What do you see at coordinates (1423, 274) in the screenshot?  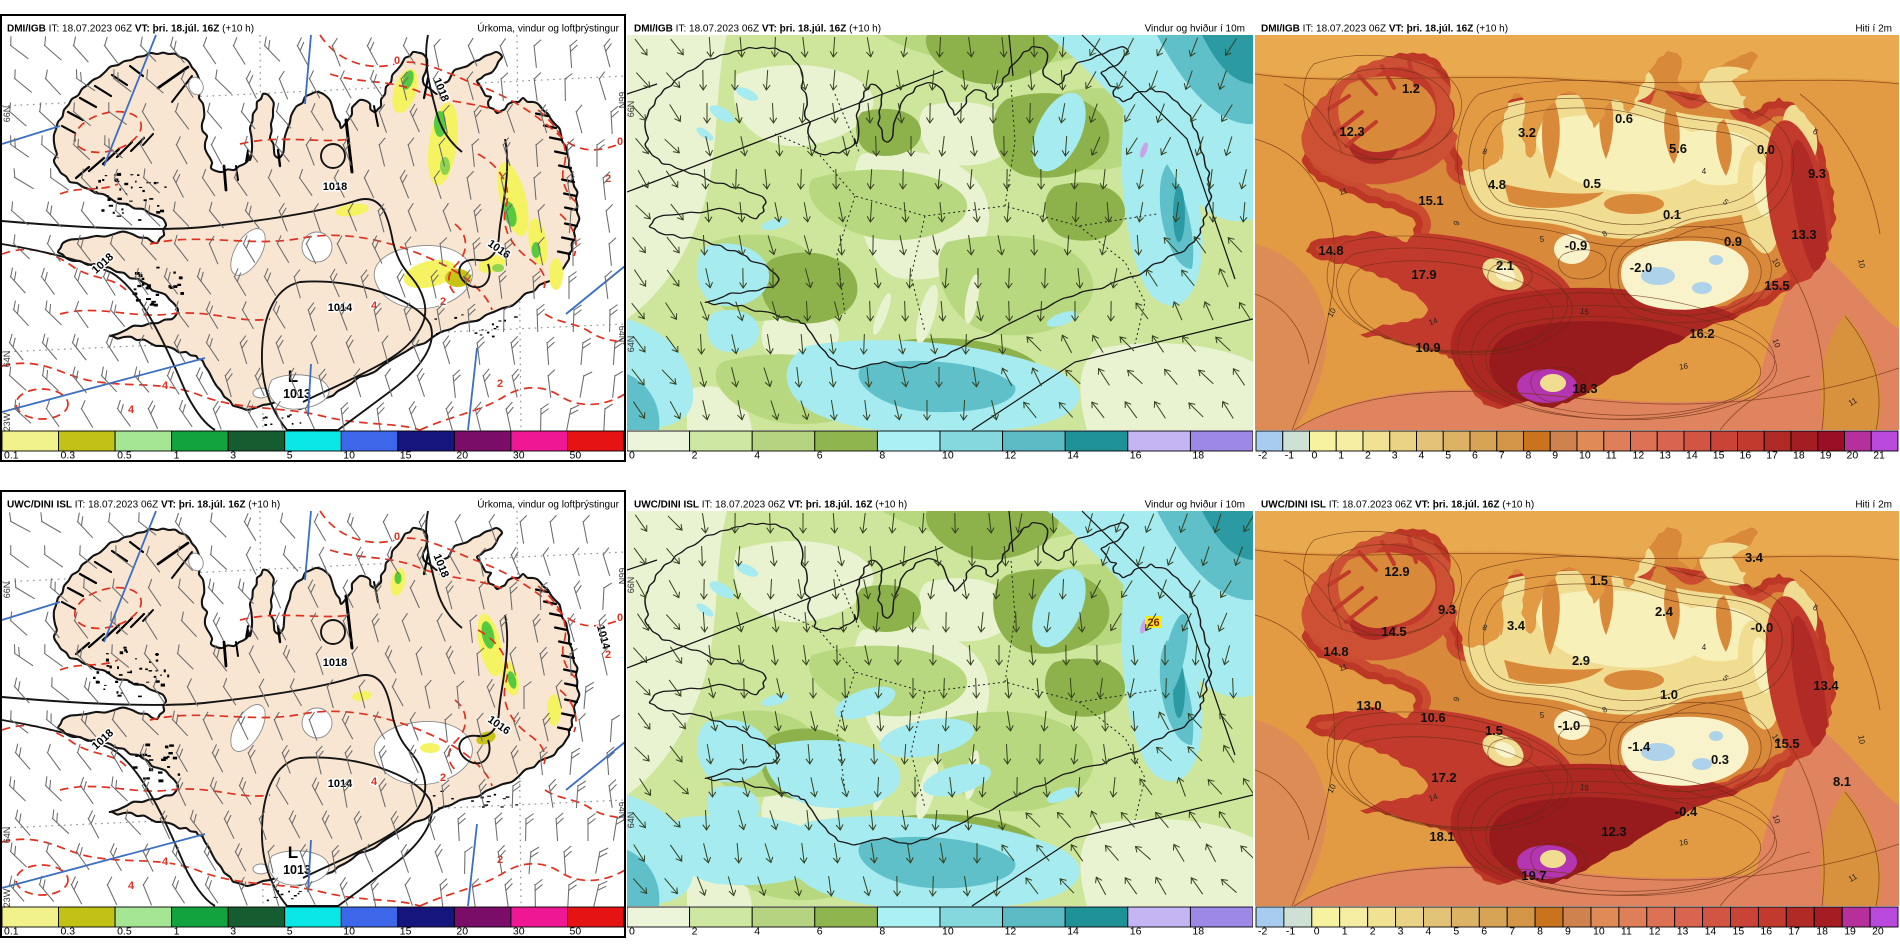 I see `svg-text: 17.9` at bounding box center [1423, 274].